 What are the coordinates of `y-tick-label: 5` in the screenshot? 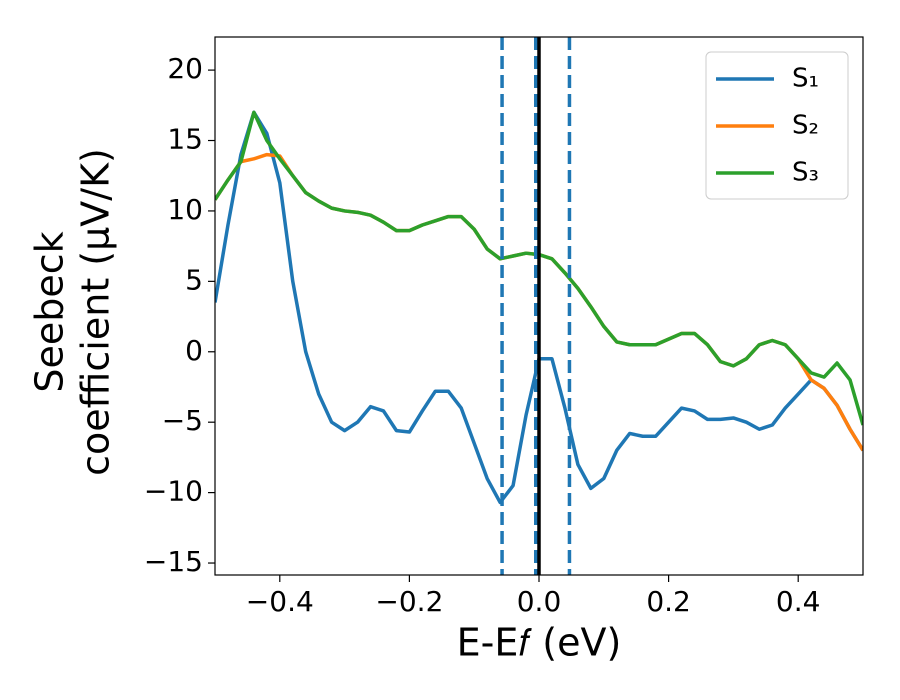 It's located at (194, 279).